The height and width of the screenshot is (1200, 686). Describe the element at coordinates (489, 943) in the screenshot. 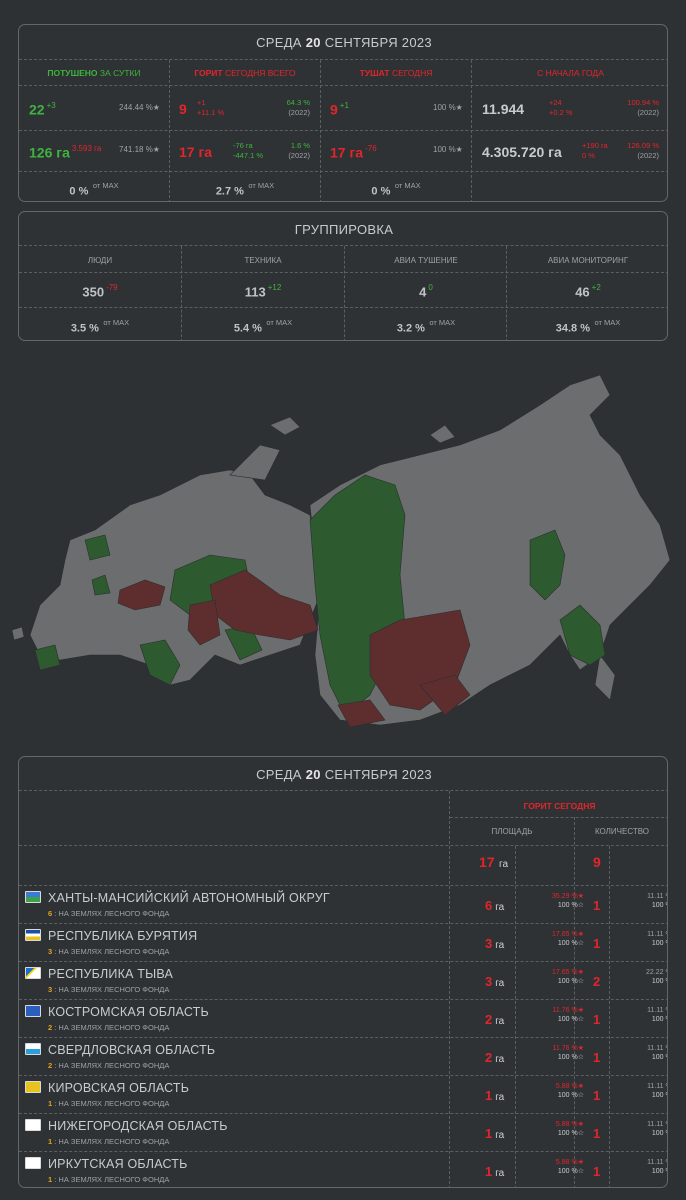

I see `region-area-value: 3` at that location.